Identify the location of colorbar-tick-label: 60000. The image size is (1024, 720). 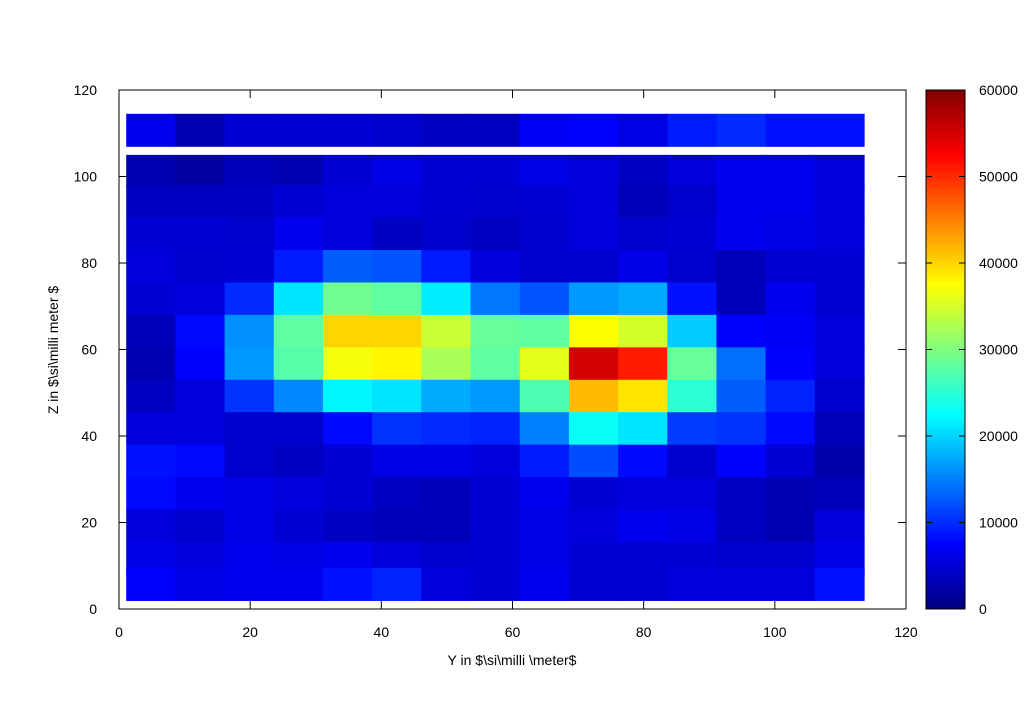
(998, 90).